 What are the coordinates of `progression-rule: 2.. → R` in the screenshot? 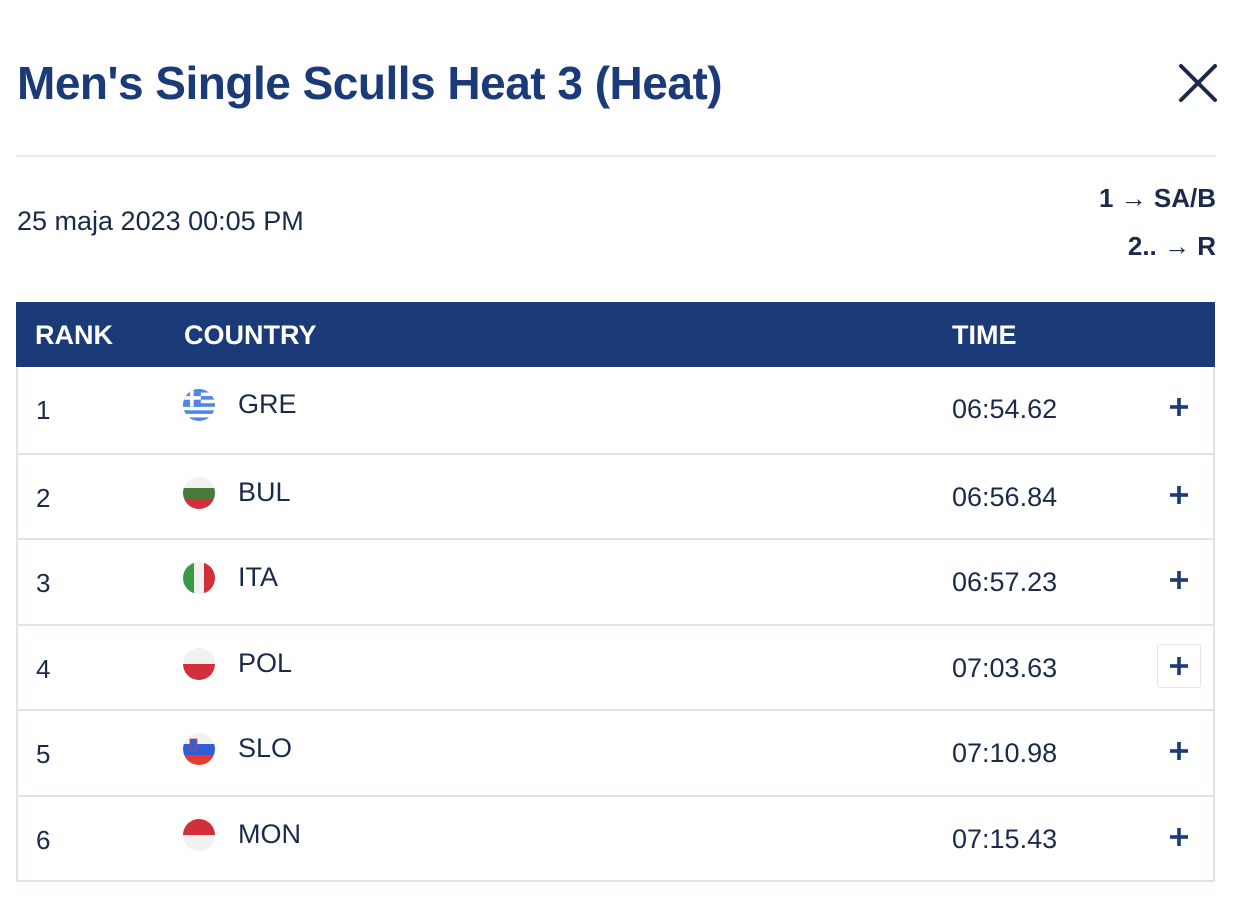 It's located at (1171, 246).